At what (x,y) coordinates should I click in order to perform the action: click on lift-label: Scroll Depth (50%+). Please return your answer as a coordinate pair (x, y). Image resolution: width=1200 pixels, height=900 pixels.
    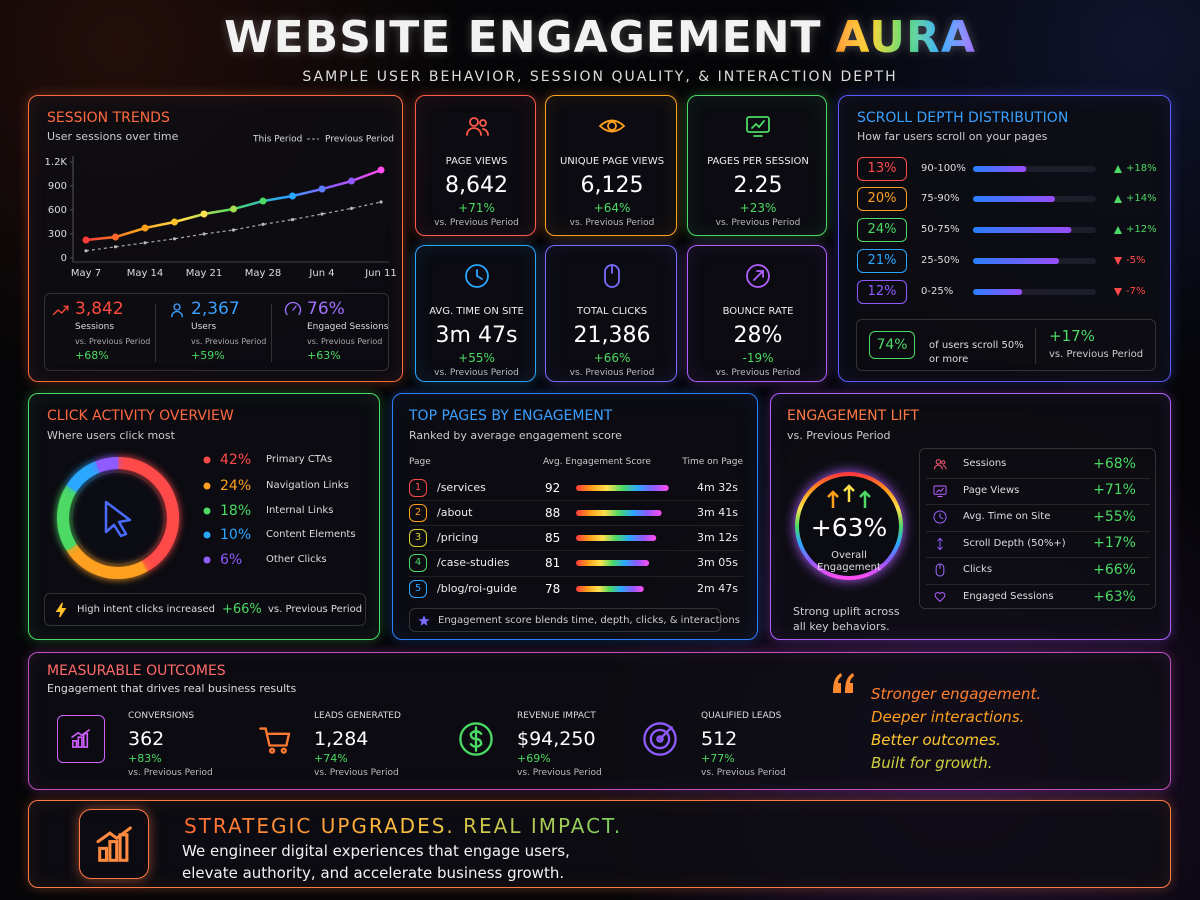
    Looking at the image, I should click on (1014, 543).